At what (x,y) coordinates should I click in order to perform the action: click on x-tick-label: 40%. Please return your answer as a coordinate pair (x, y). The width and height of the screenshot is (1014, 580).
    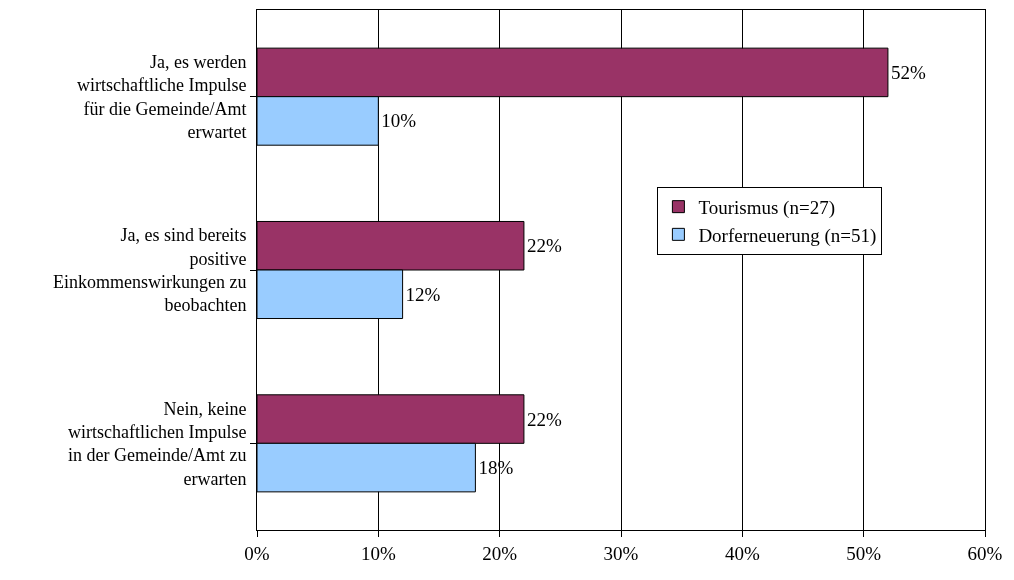
    Looking at the image, I should click on (742, 553).